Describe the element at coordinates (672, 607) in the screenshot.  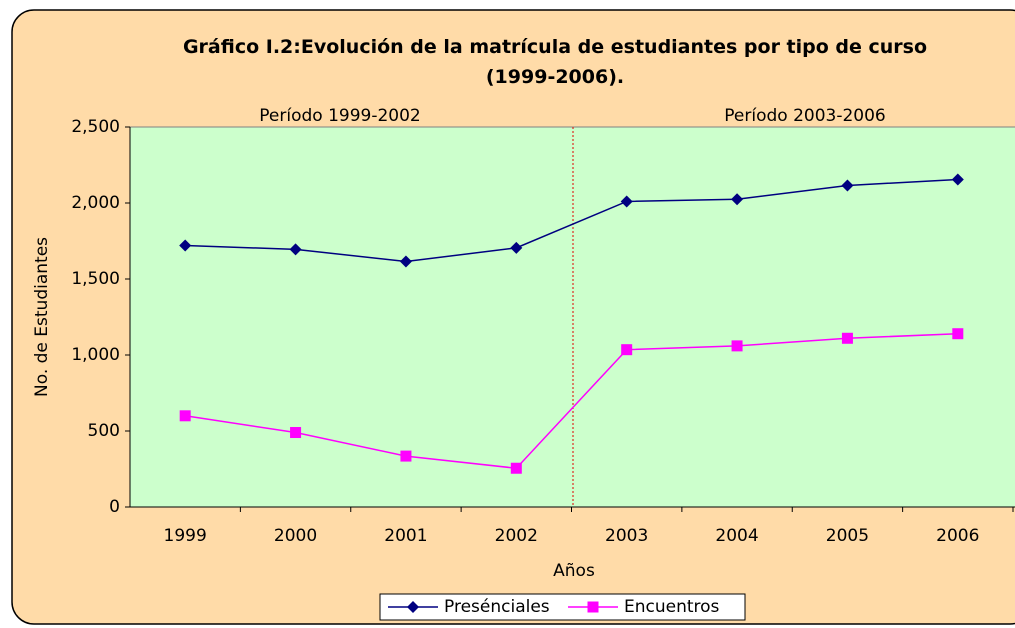
I see `legend-label: Encuentros` at that location.